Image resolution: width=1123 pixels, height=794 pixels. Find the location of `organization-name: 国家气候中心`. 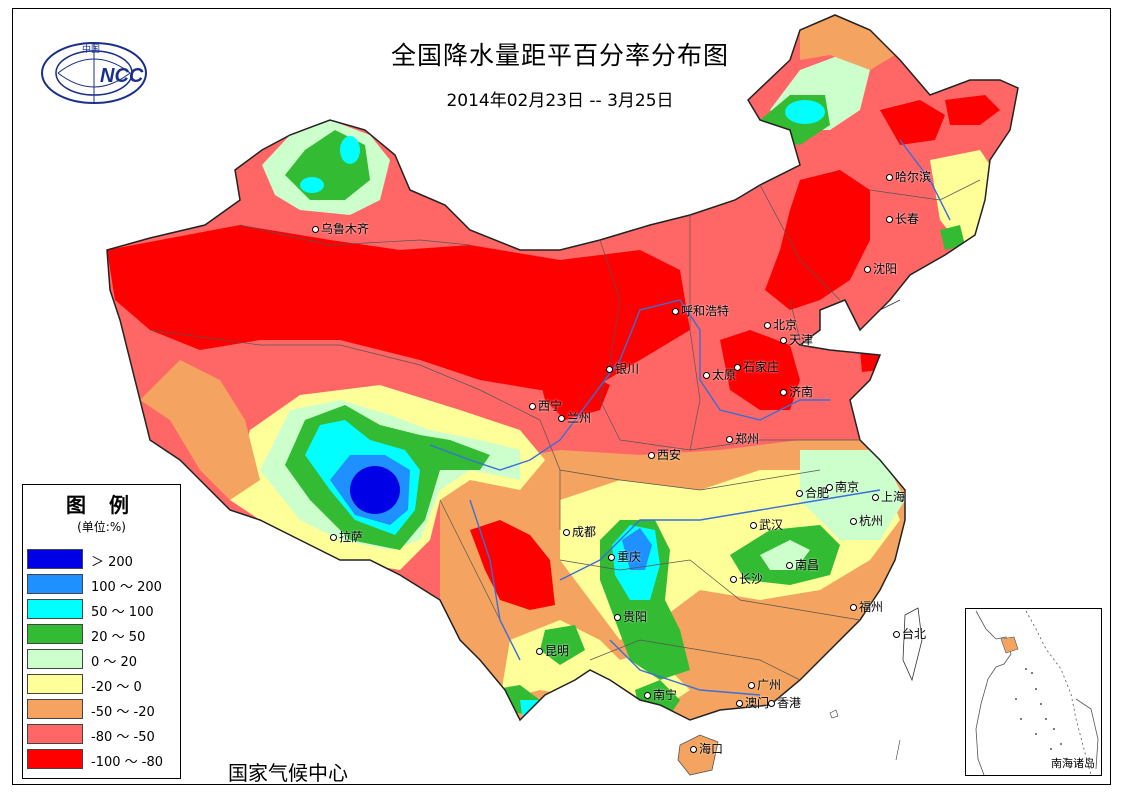

organization-name: 国家气候中心 is located at coordinates (288, 773).